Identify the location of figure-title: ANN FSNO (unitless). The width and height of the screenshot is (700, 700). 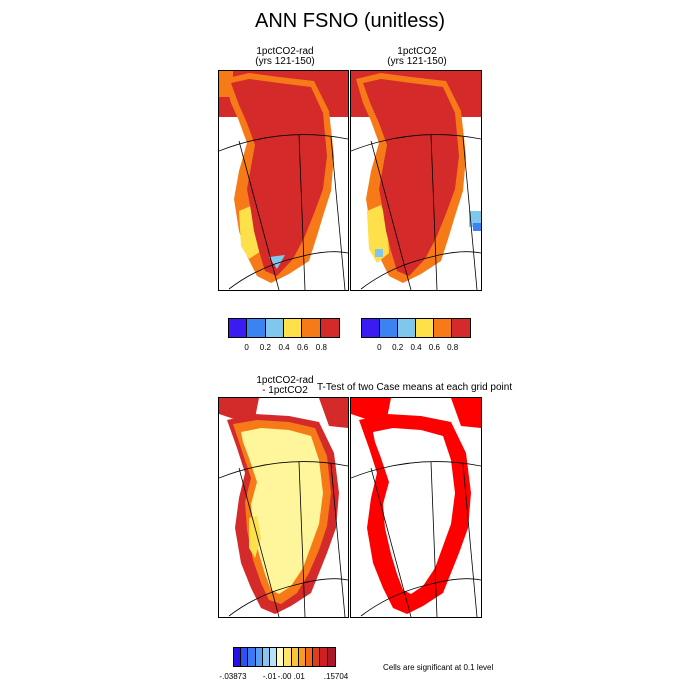
(350, 21).